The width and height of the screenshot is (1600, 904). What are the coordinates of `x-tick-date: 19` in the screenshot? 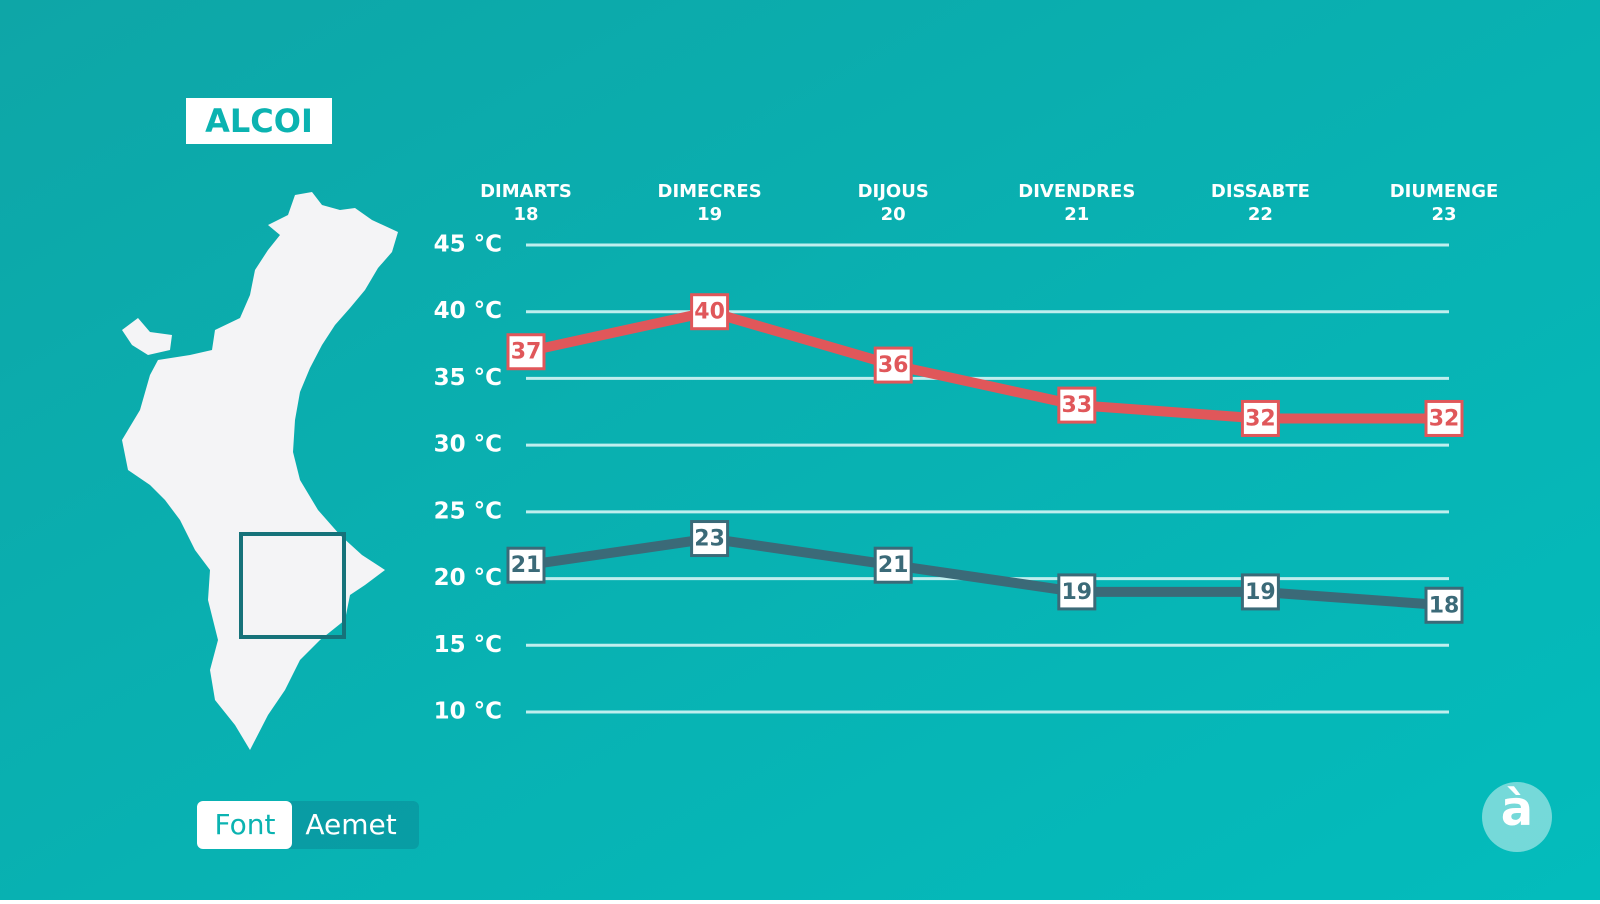 It's located at (709, 214).